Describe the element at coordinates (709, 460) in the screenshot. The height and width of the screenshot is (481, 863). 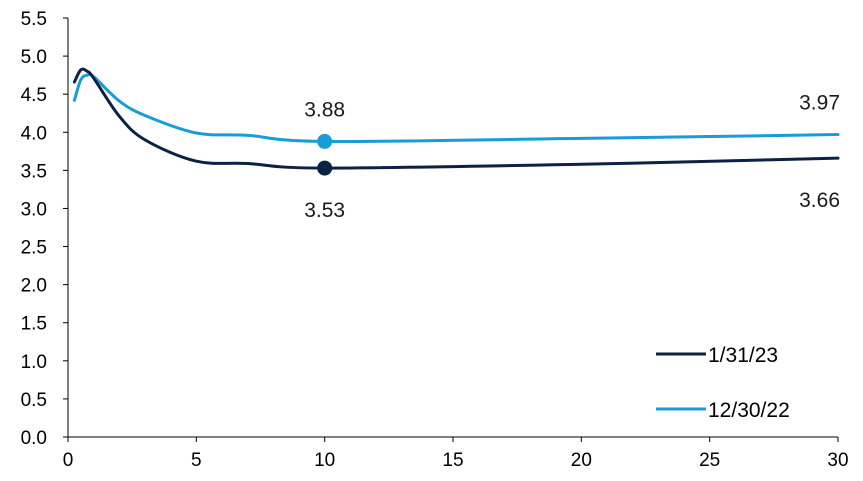
I see `x-tick-label: 25` at that location.